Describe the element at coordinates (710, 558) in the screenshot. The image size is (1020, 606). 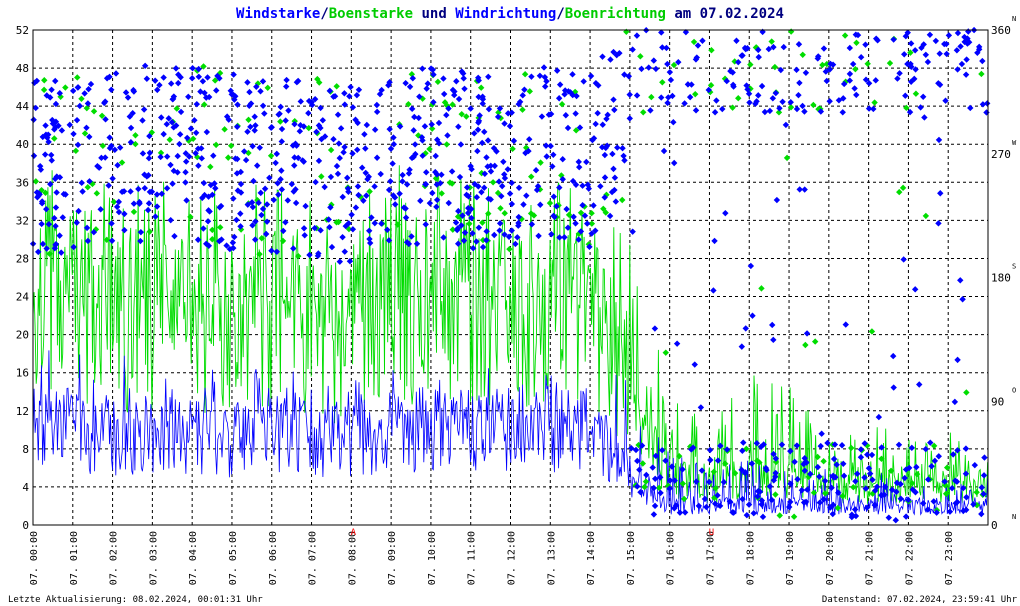
I see `x-tick-label: 07. 17:00` at that location.